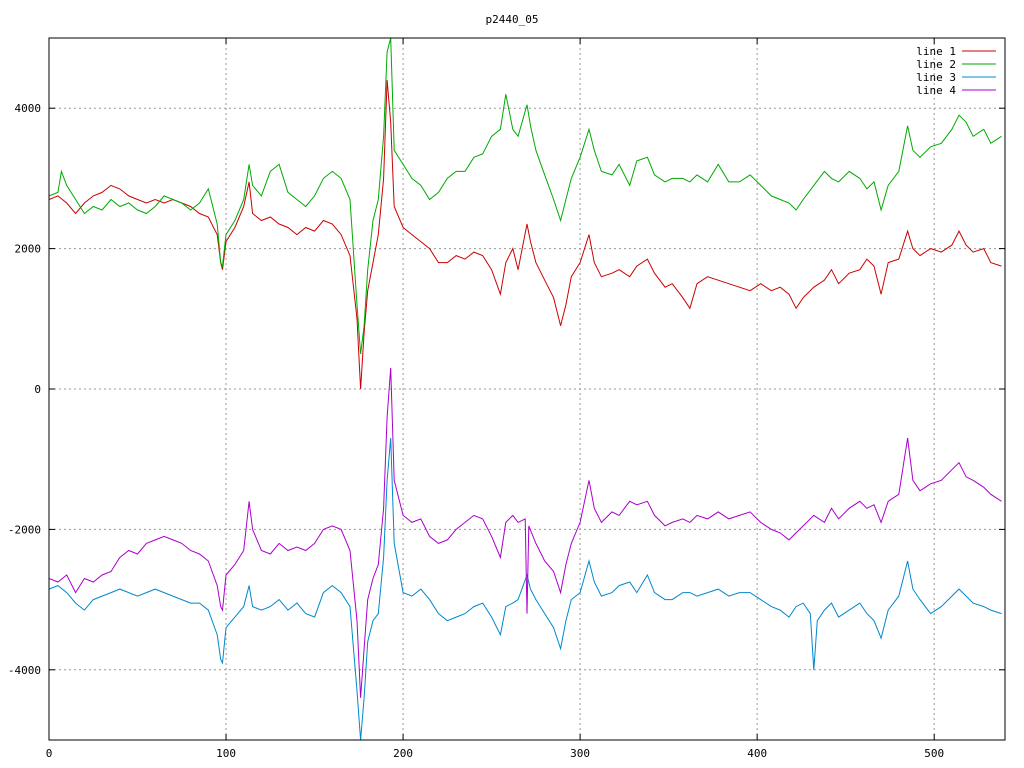  I want to click on chart-title: p2440_05, so click(512, 19).